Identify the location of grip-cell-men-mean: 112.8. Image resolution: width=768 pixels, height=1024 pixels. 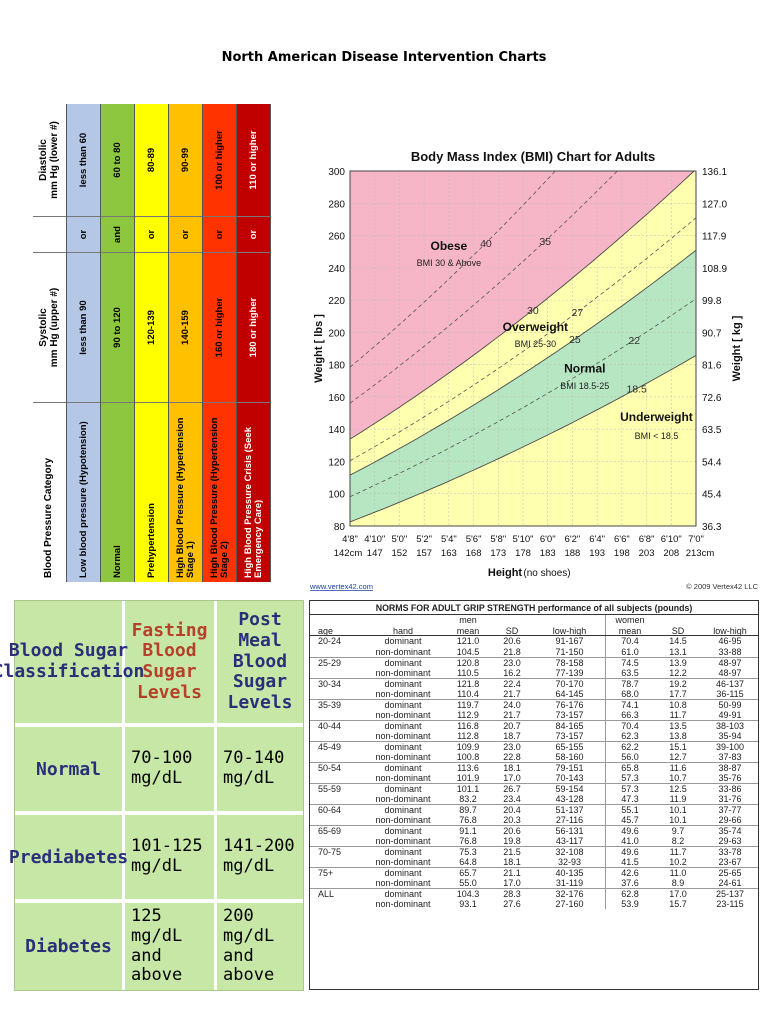
(468, 735).